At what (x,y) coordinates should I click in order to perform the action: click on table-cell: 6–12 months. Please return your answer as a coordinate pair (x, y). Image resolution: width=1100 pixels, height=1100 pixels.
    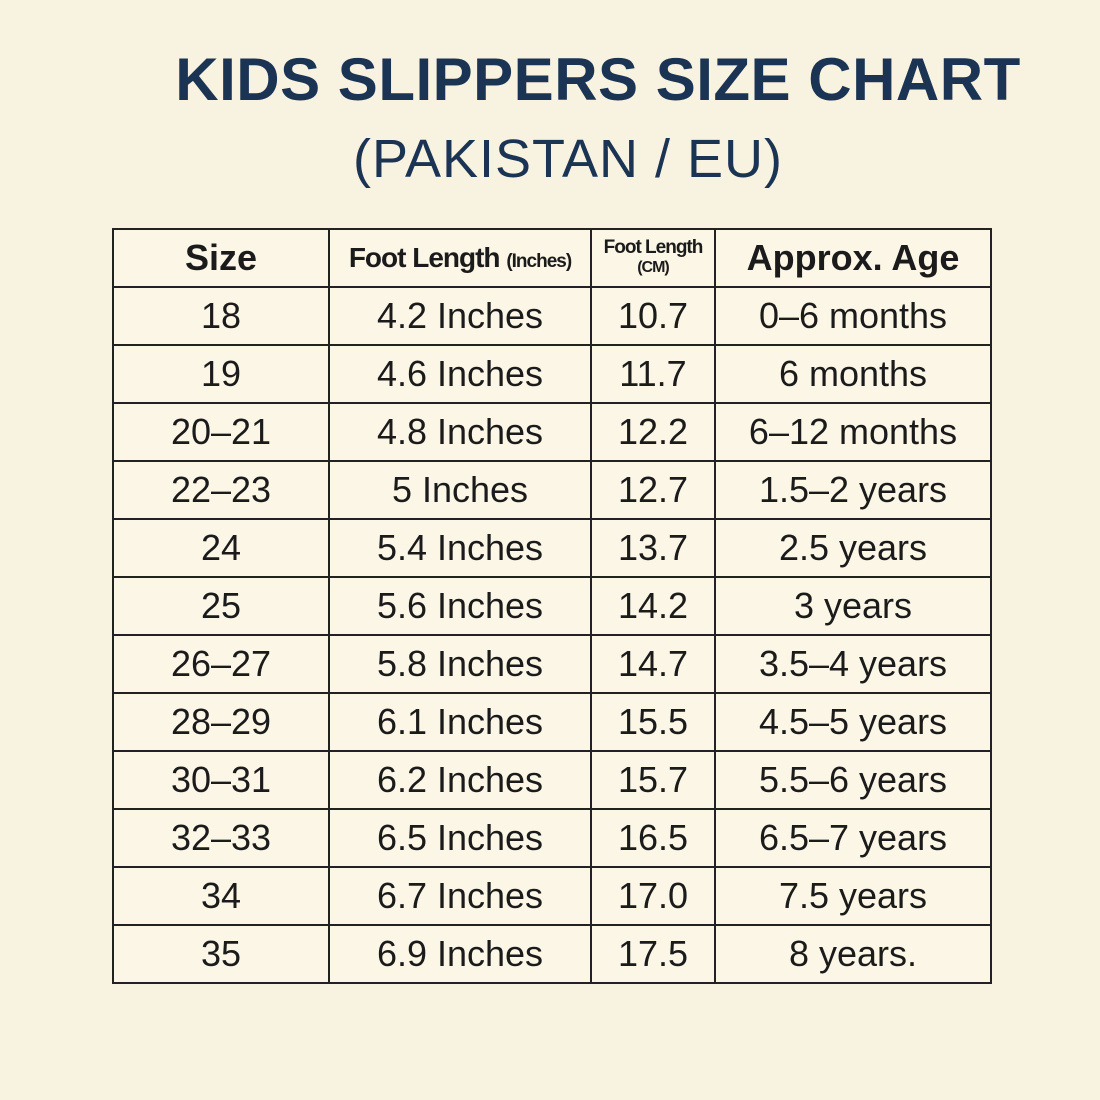
    Looking at the image, I should click on (853, 432).